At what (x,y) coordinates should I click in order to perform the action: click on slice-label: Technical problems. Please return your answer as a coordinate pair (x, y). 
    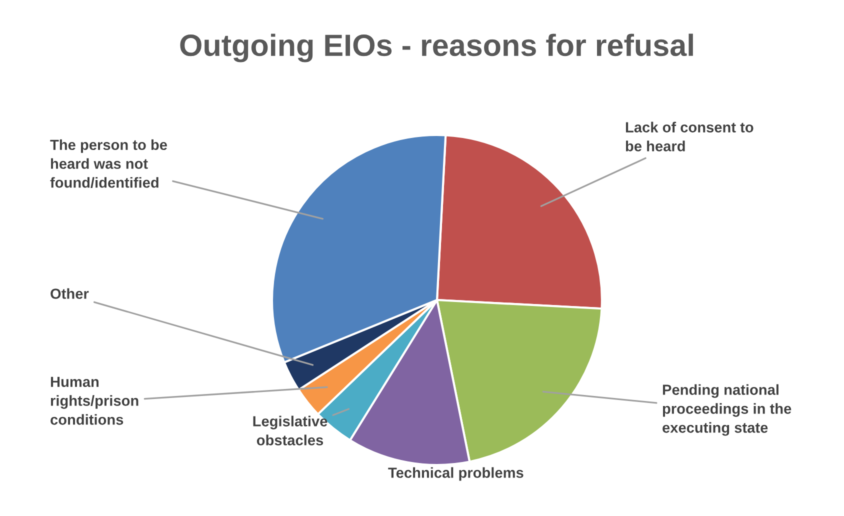
    Looking at the image, I should click on (456, 474).